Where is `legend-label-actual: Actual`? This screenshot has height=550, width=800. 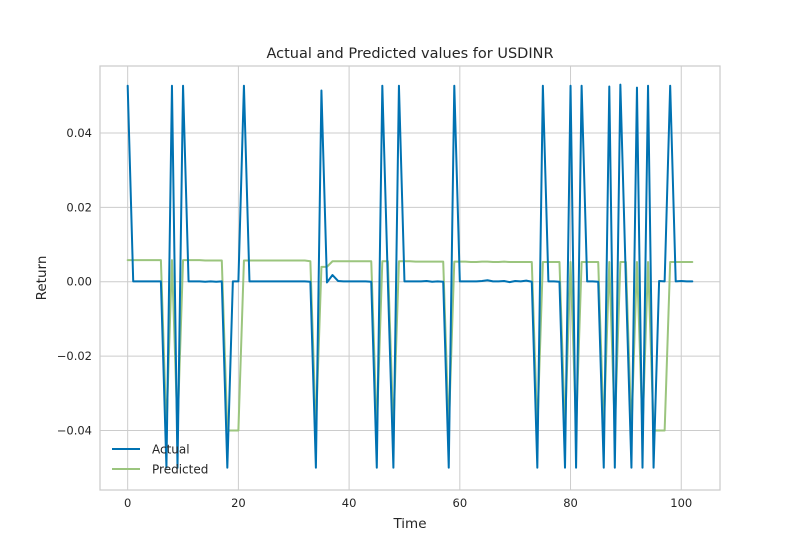
legend-label-actual: Actual is located at coordinates (171, 450).